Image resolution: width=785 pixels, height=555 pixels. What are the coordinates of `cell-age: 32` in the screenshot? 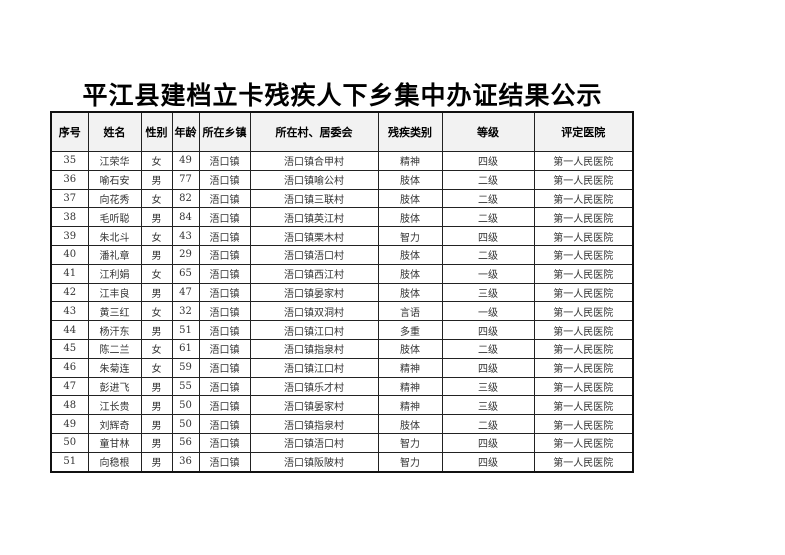 It's located at (185, 311).